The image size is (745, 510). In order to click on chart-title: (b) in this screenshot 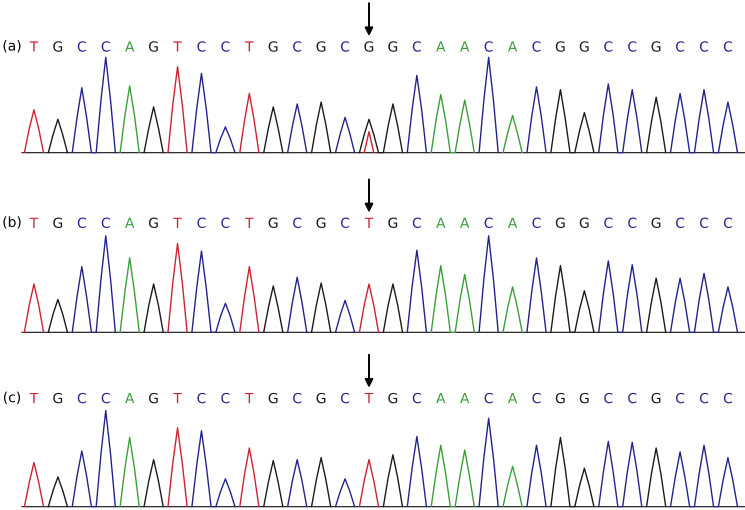, I will do `click(12, 222)`.